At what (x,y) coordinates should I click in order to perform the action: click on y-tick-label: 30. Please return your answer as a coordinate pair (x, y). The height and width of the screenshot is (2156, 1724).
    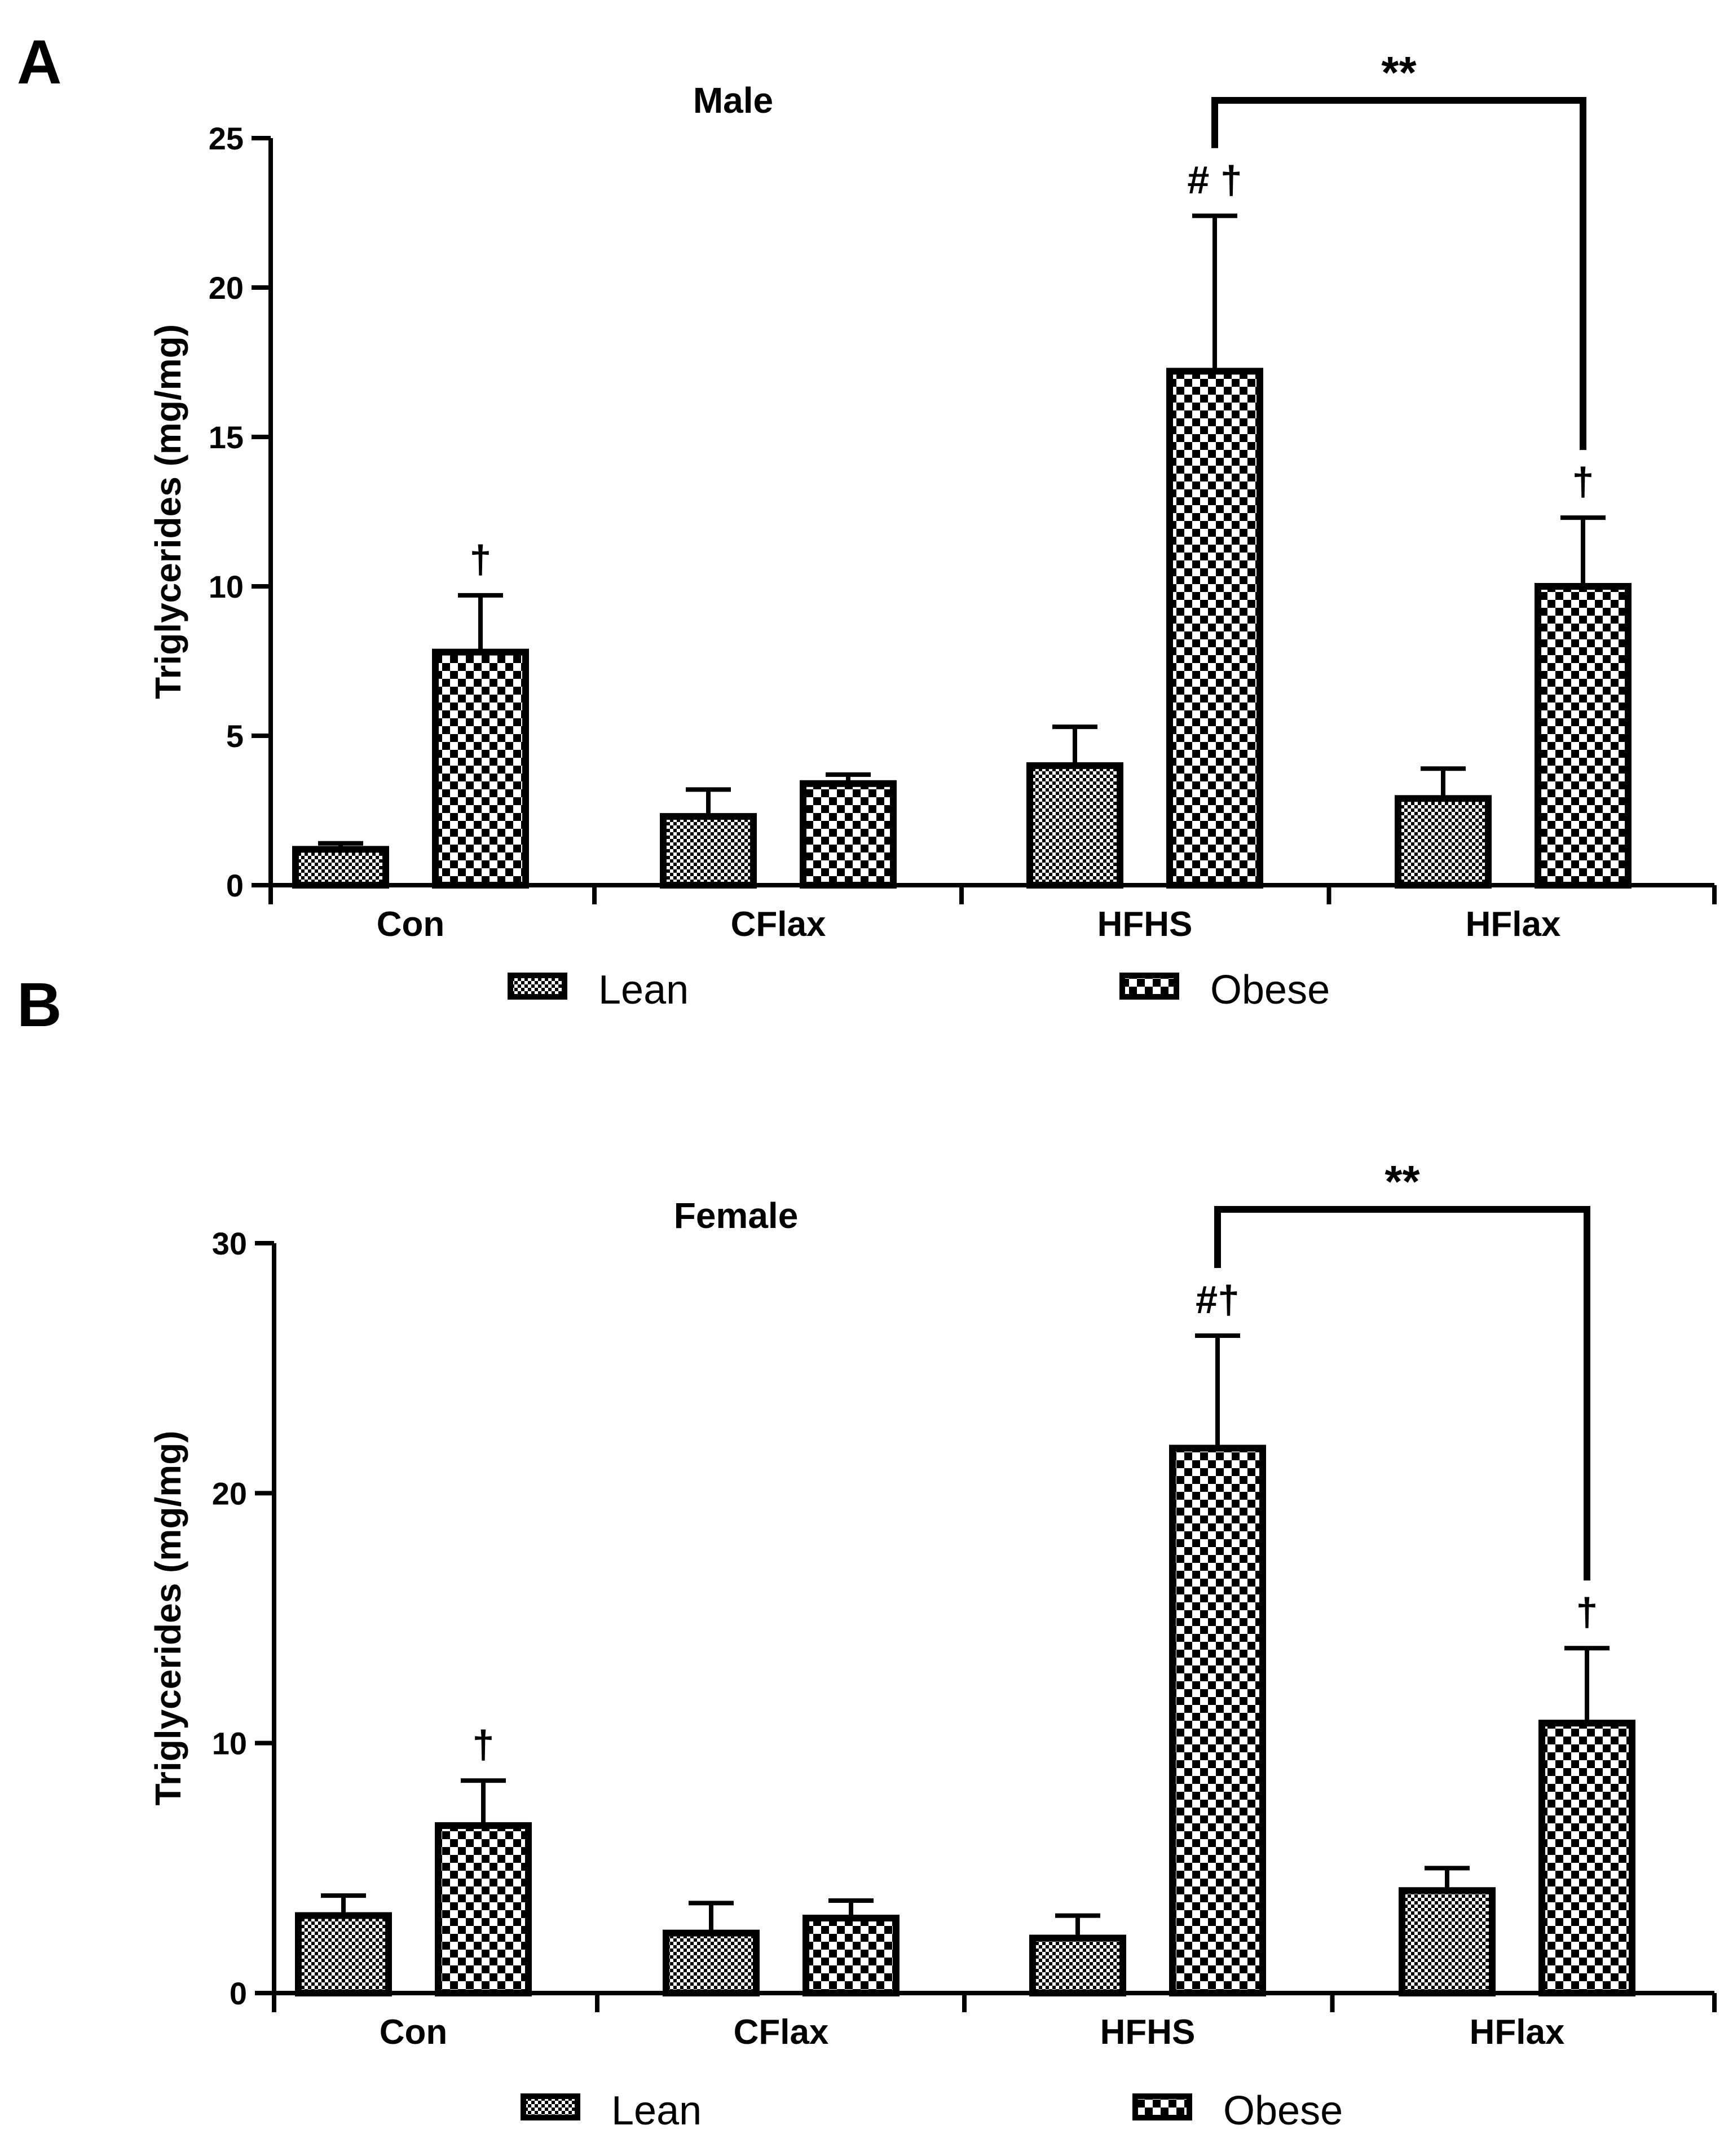
    Looking at the image, I should click on (229, 1244).